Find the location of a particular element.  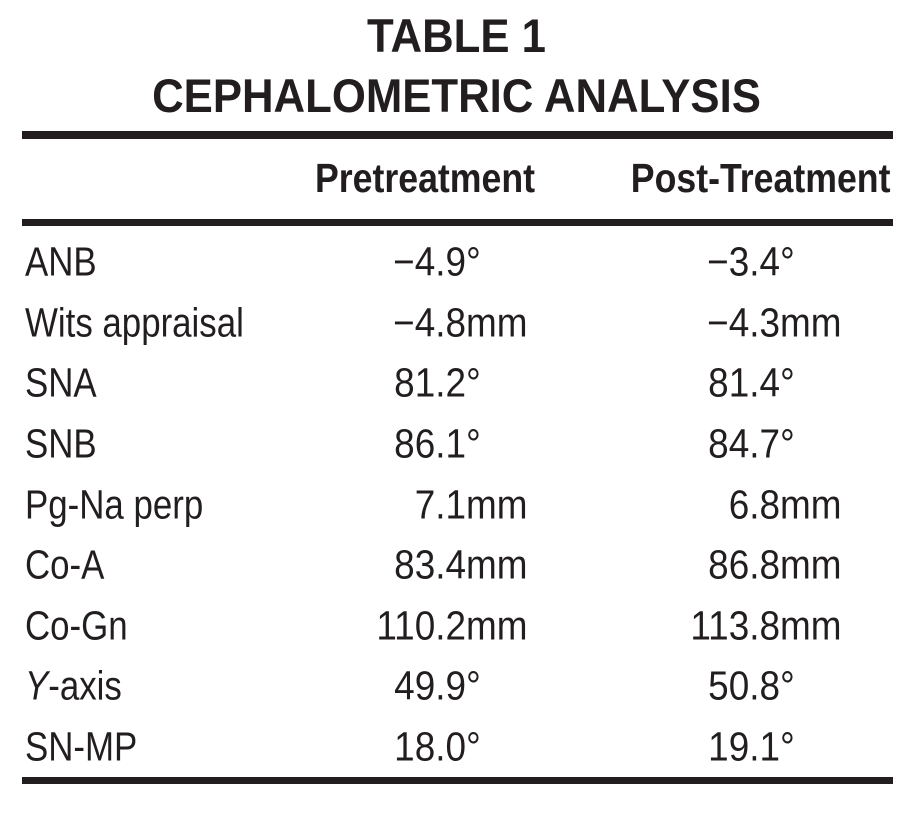

posttreatment-value: 81.4 ° is located at coordinates (748, 383).